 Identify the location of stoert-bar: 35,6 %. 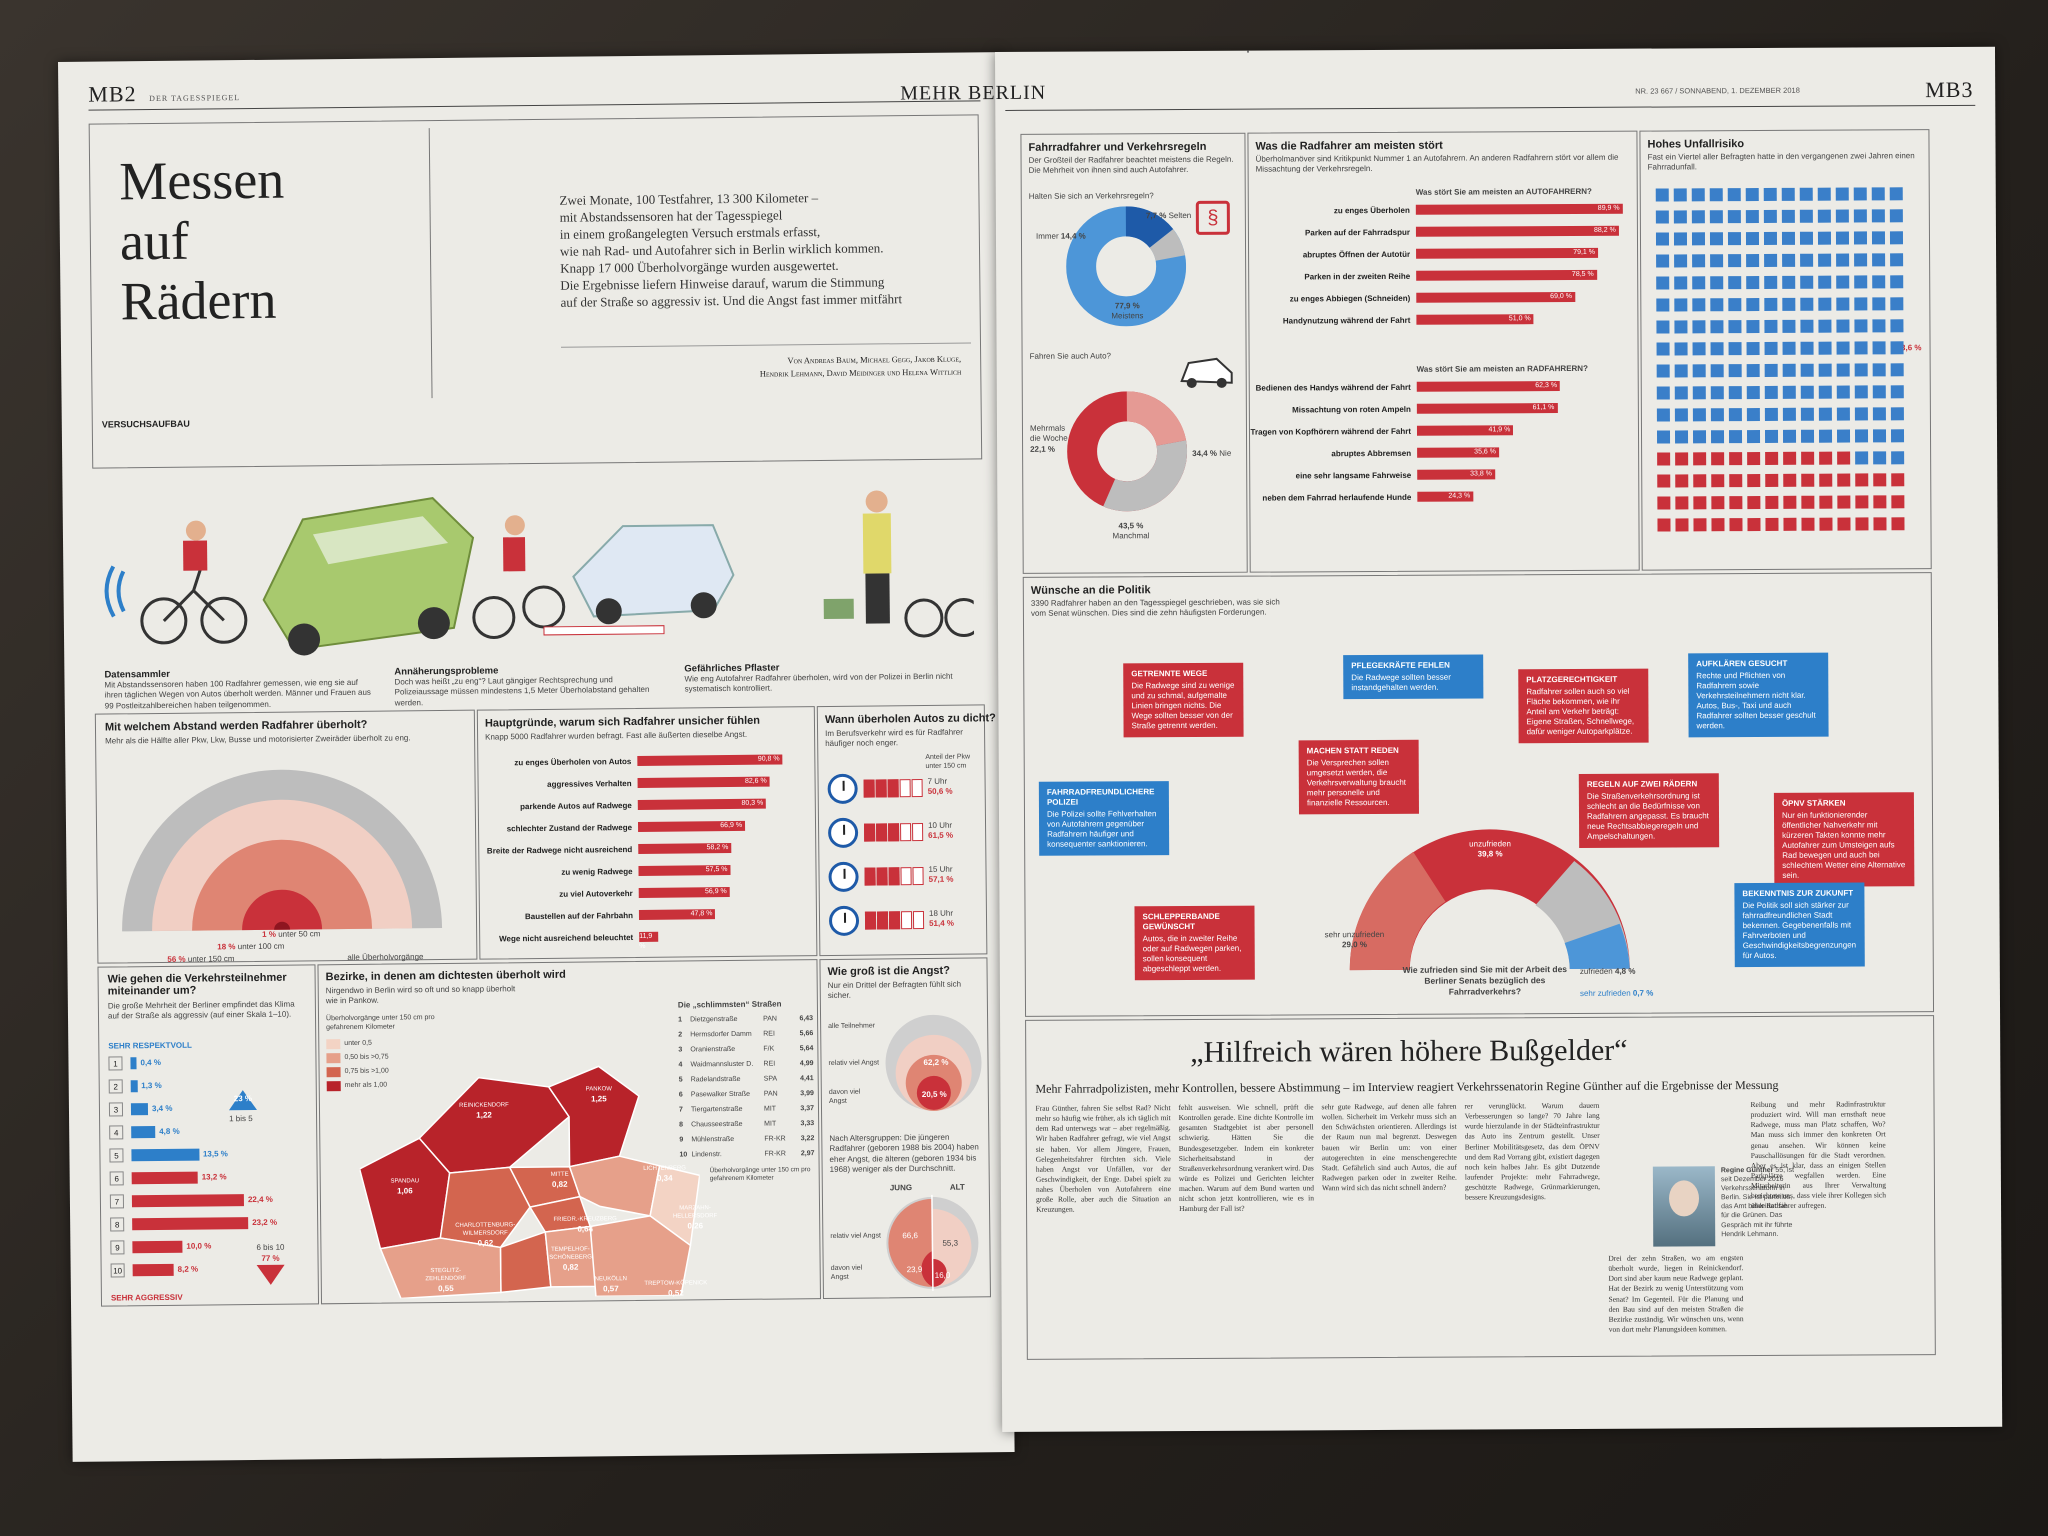
(1458, 452).